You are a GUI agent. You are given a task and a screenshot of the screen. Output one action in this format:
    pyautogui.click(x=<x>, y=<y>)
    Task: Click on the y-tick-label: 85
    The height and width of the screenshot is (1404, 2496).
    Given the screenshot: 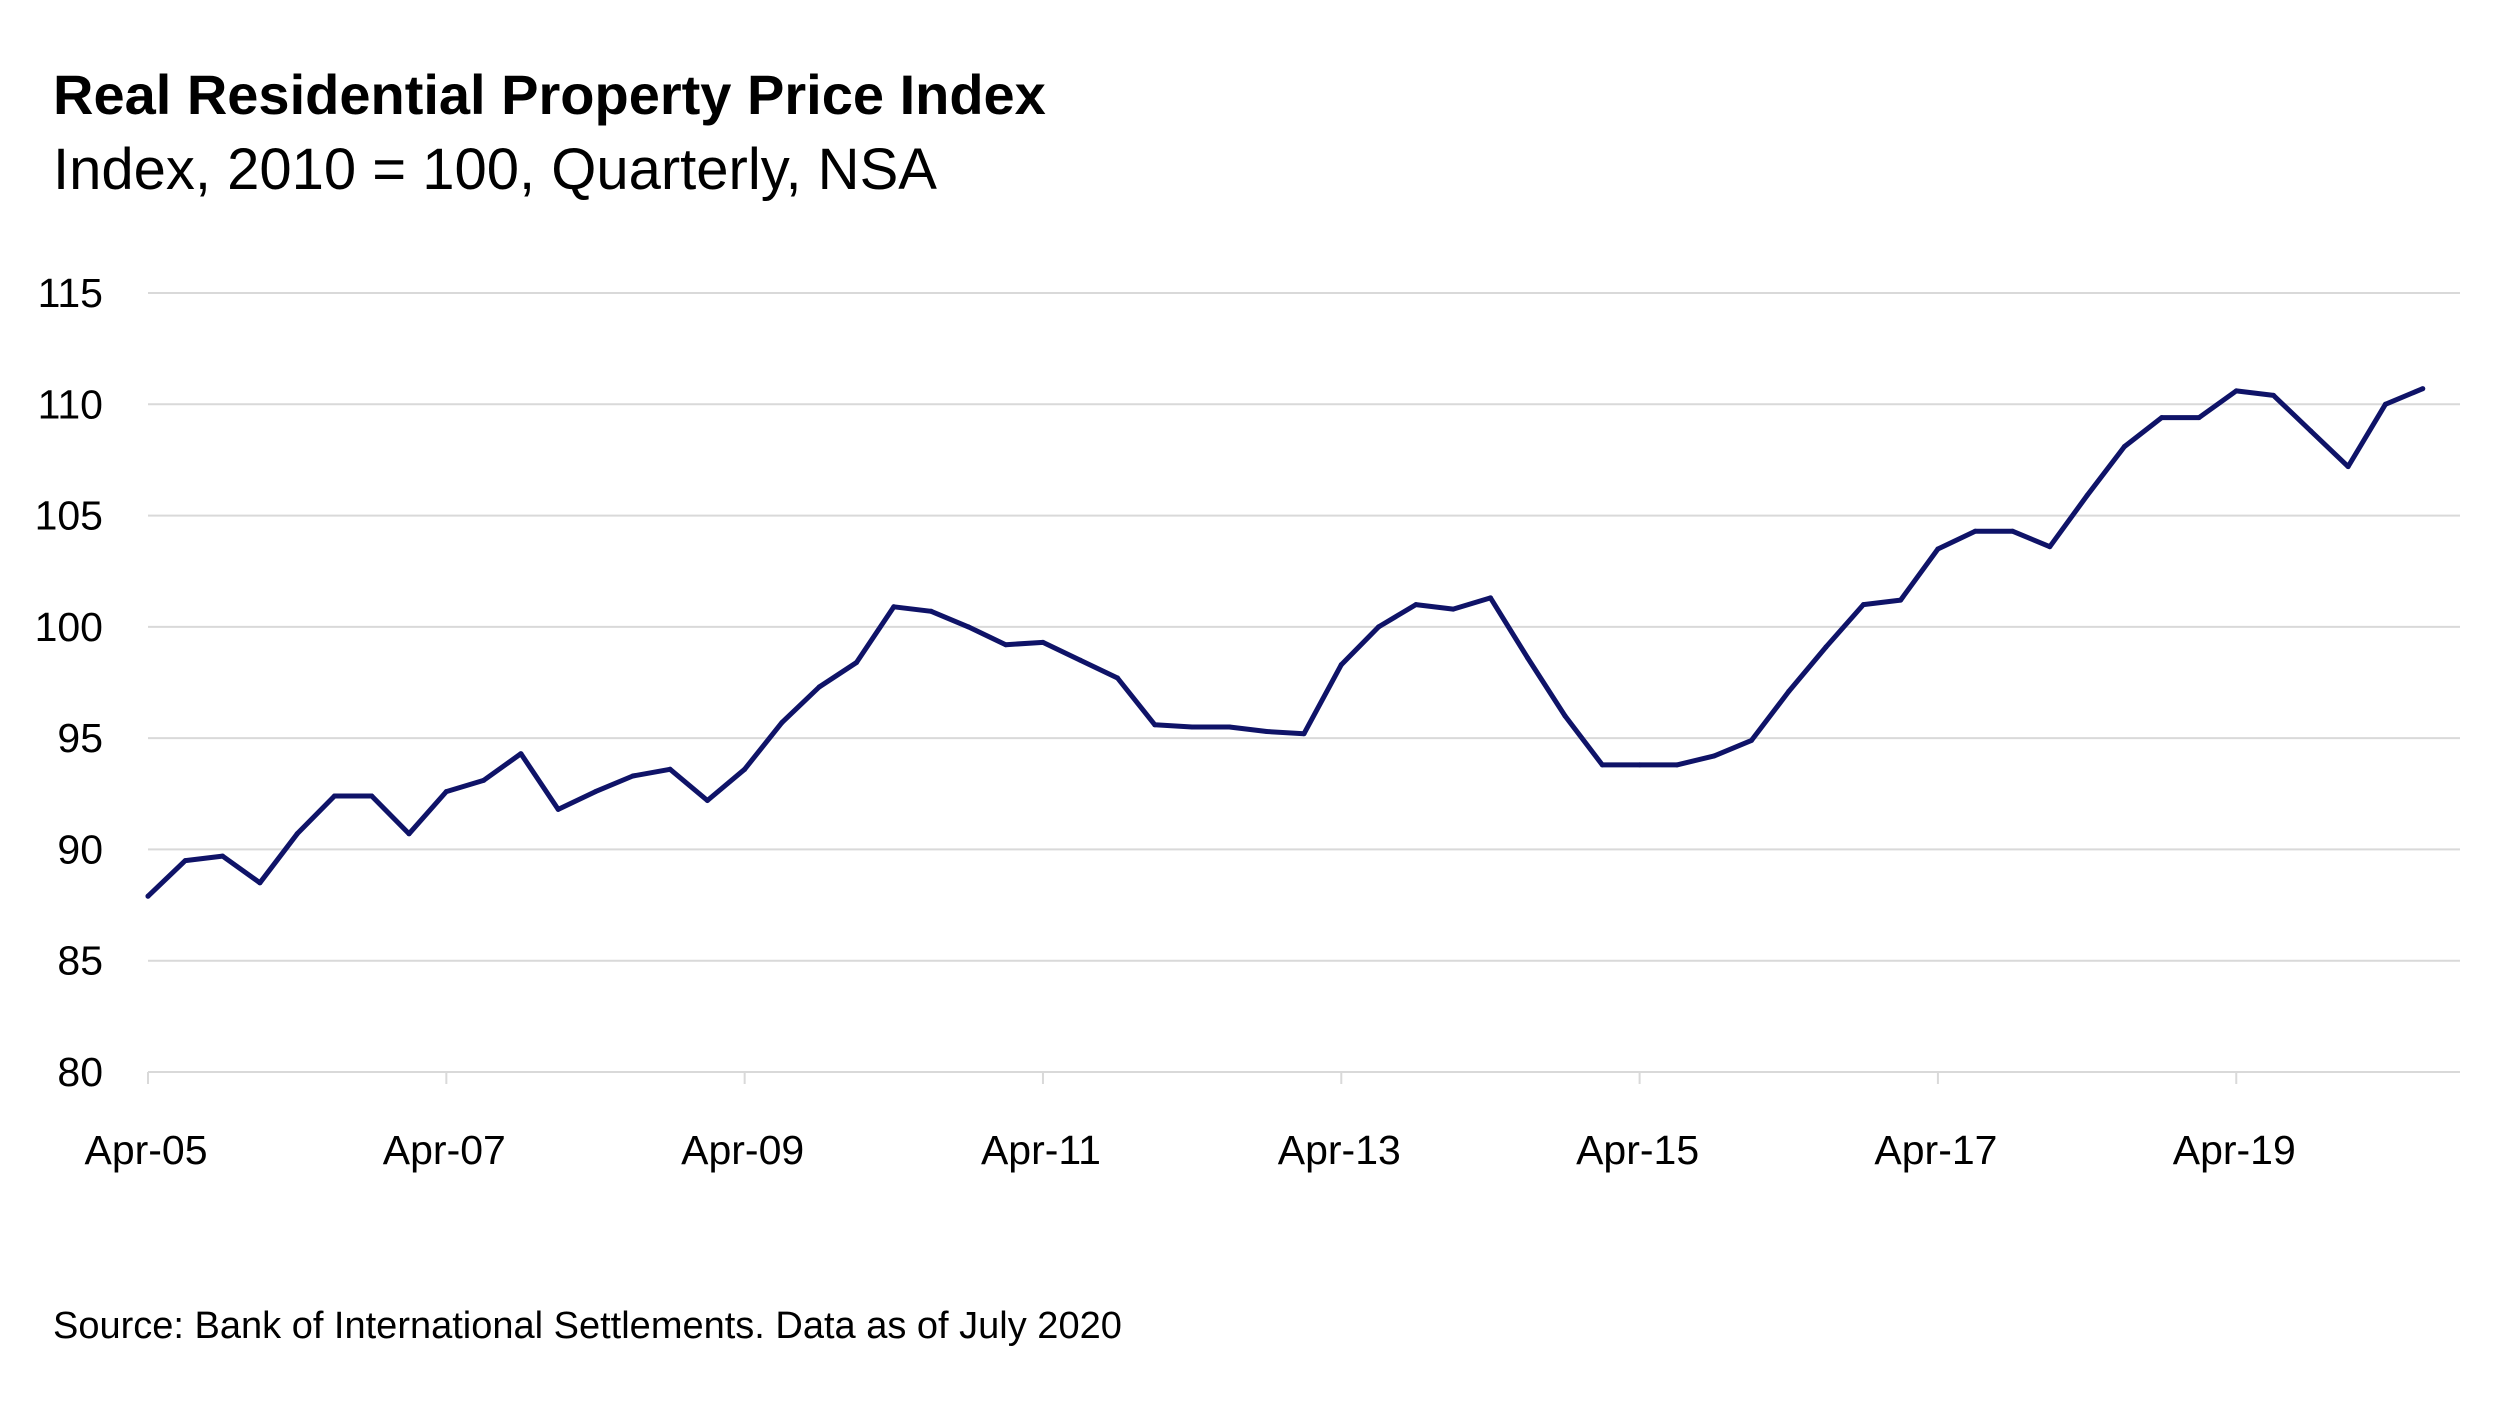 What is the action you would take?
    pyautogui.click(x=80, y=961)
    